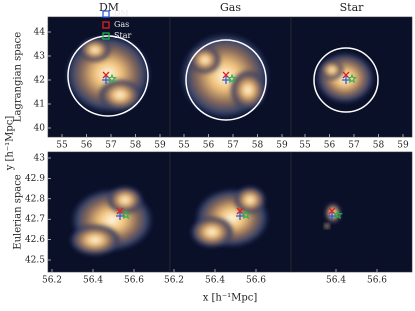 Image resolution: width=415 pixels, height=311 pixels. What do you see at coordinates (230, 298) in the screenshot?
I see `x-axis-label: x [h⁻¹Mpc]` at bounding box center [230, 298].